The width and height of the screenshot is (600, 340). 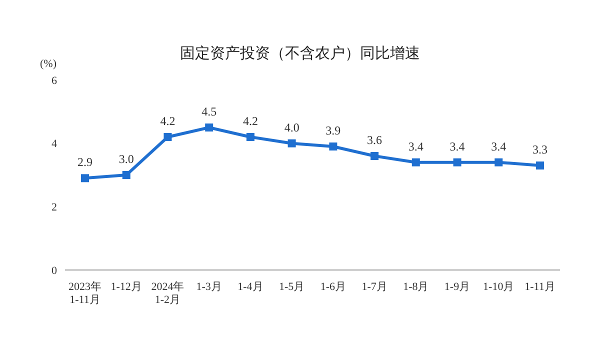 I want to click on x-tick-label: 1-4月, so click(x=251, y=287).